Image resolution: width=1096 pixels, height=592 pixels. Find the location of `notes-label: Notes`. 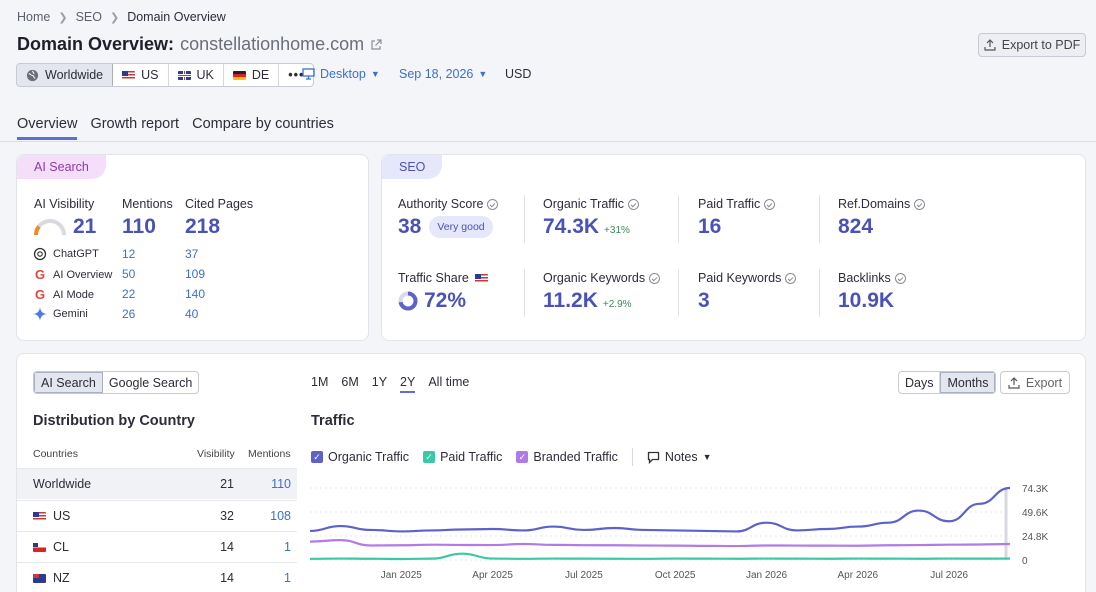

notes-label: Notes is located at coordinates (681, 457).